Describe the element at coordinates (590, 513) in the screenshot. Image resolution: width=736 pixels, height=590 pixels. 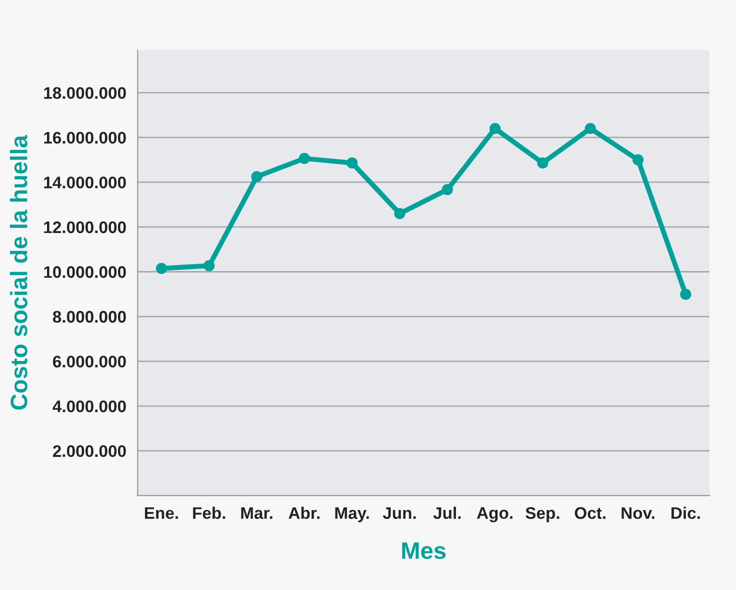
I see `x-tick-label: Oct.` at that location.